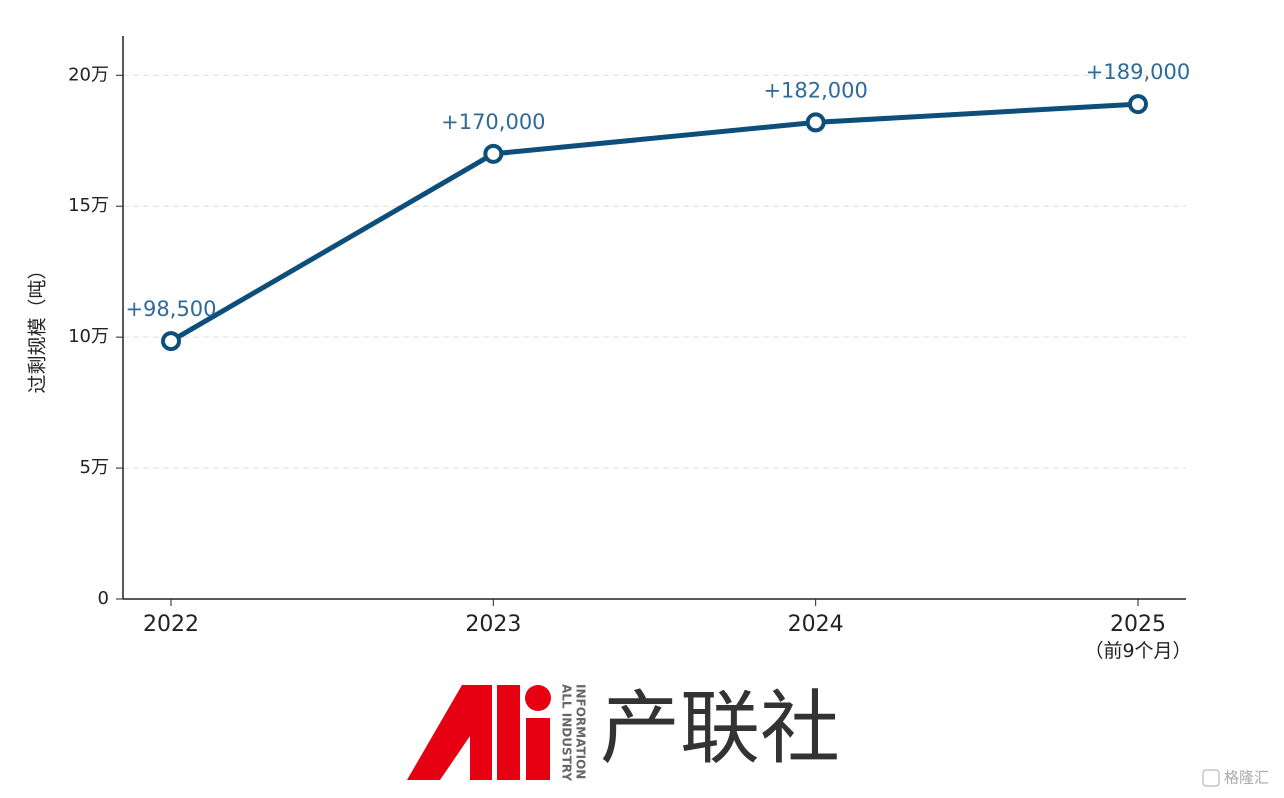 This screenshot has width=1284, height=798. I want to click on logo: ALL INDUSTRY INFORMATION 产联社, so click(623, 731).